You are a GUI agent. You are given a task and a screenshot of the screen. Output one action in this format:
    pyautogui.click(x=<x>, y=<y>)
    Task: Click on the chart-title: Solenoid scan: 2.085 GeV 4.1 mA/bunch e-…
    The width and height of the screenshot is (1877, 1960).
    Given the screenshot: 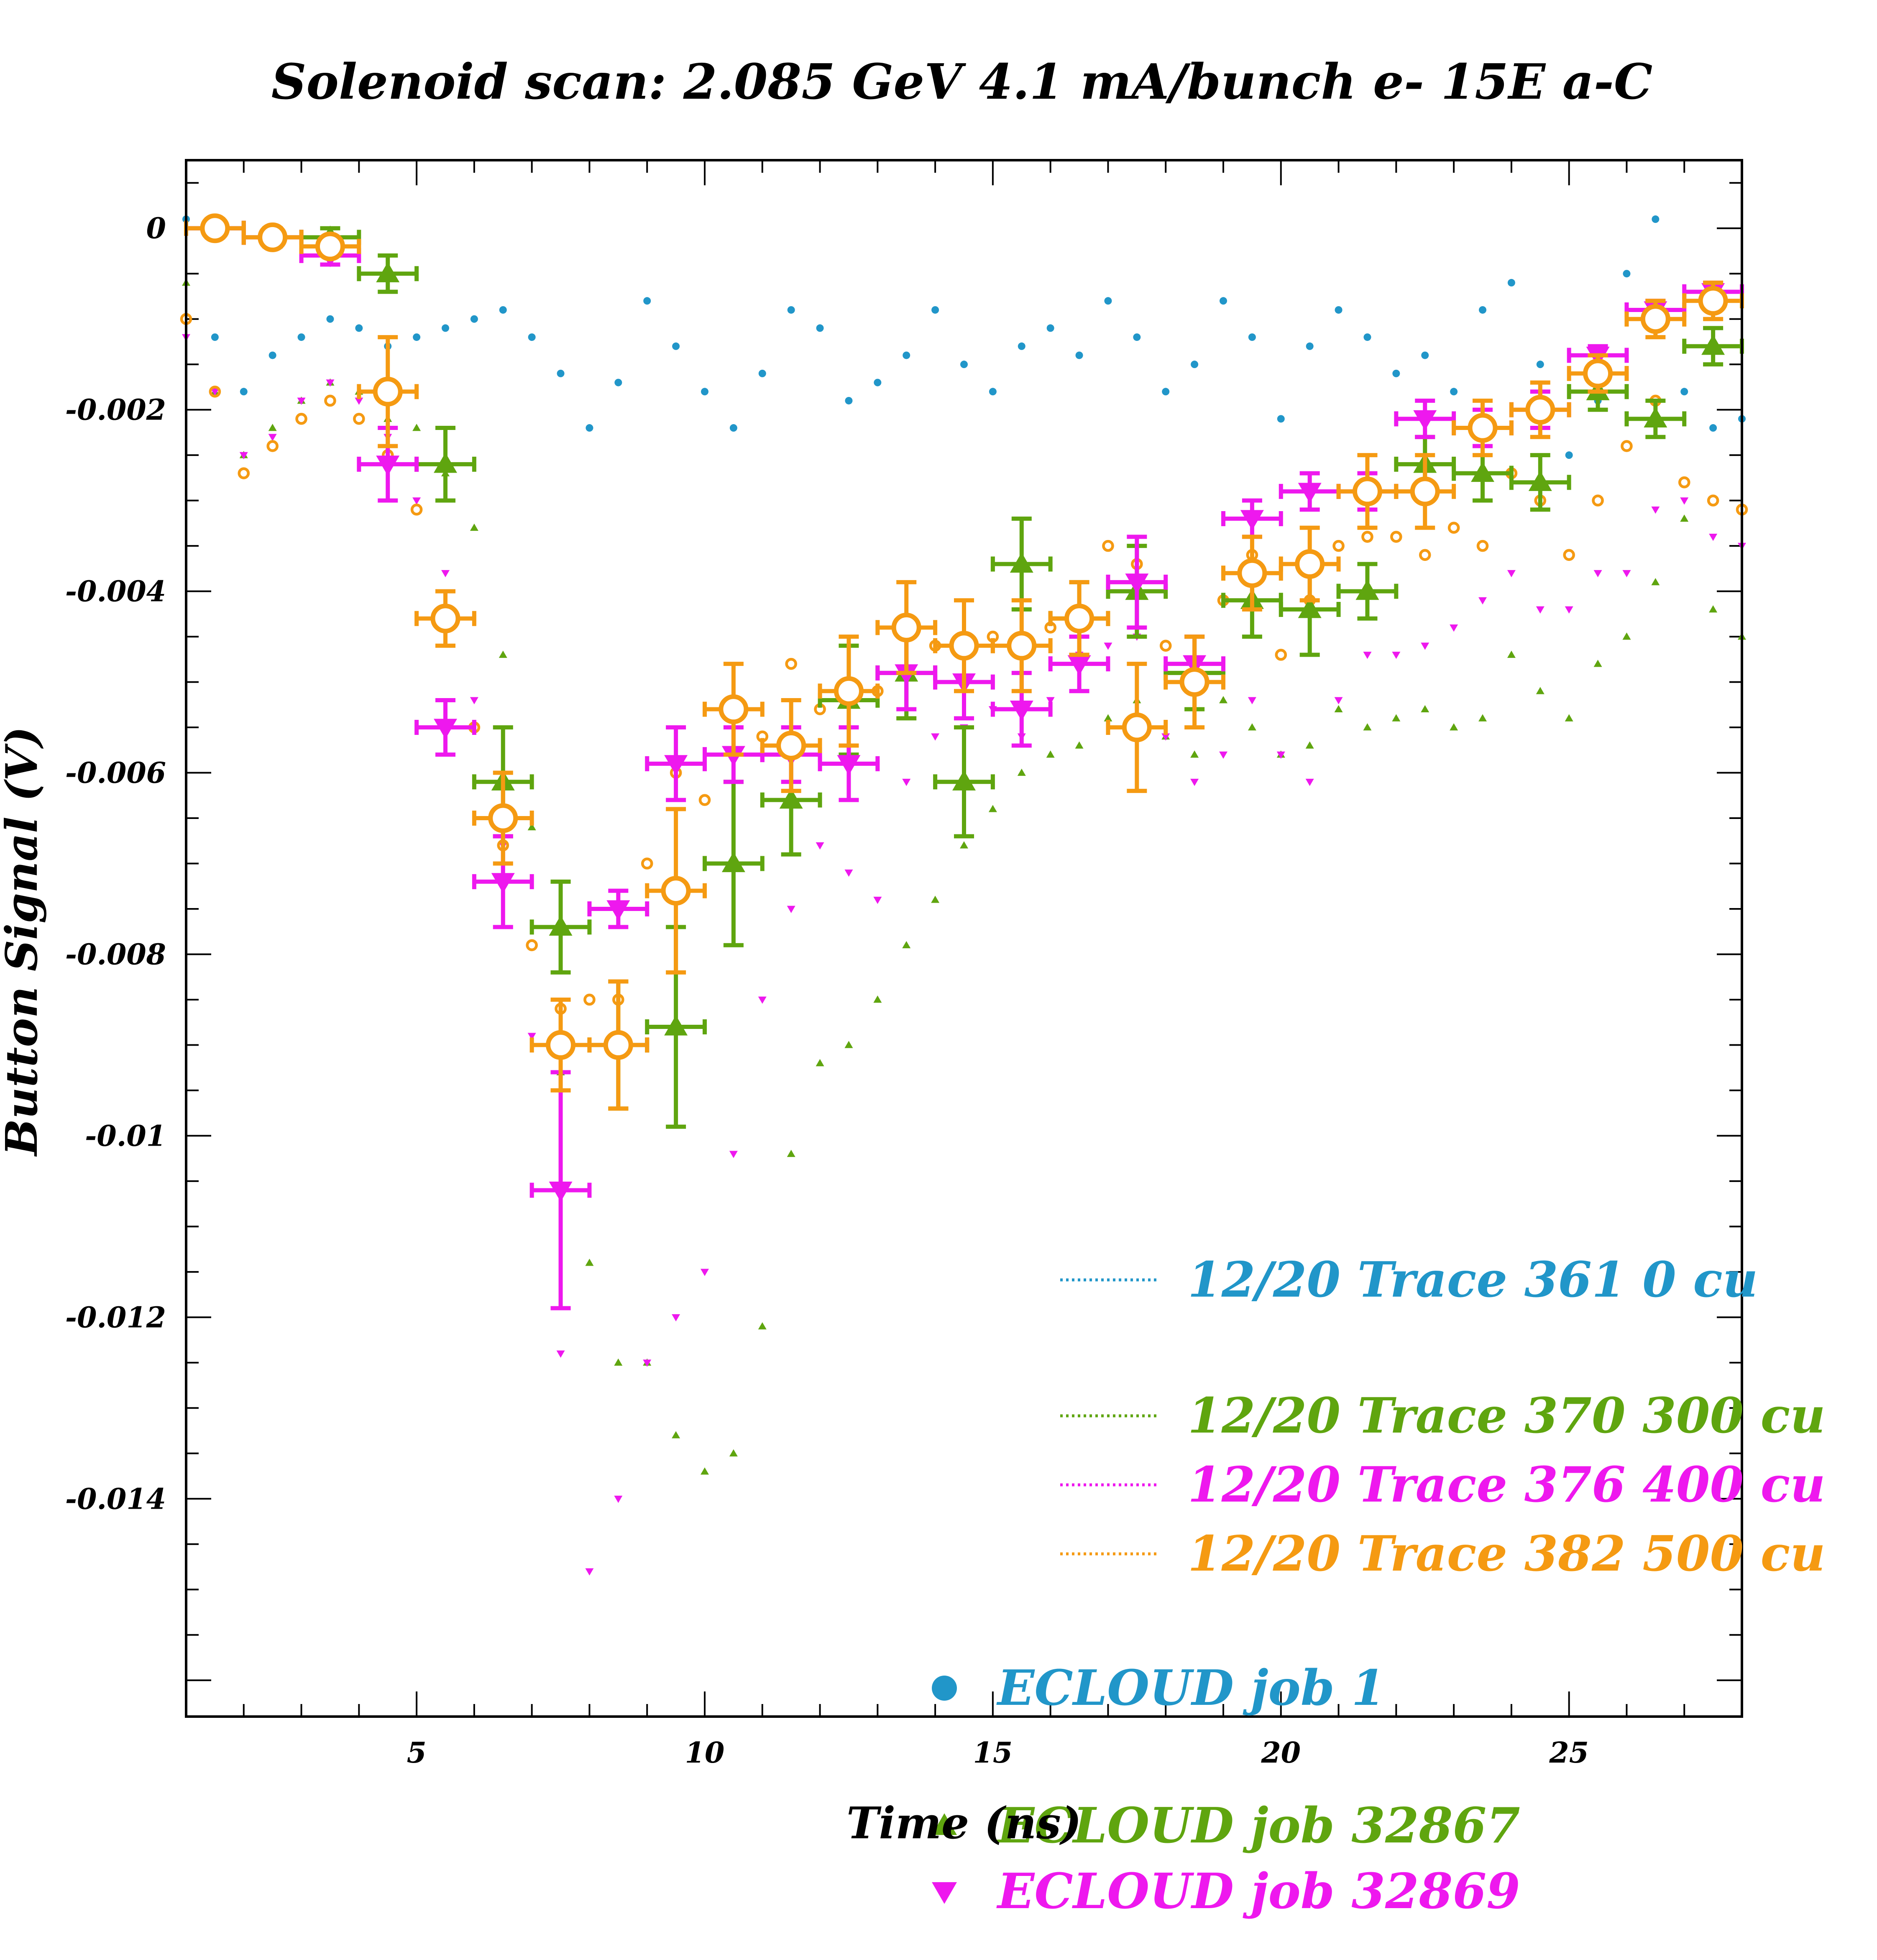 What is the action you would take?
    pyautogui.click(x=962, y=82)
    